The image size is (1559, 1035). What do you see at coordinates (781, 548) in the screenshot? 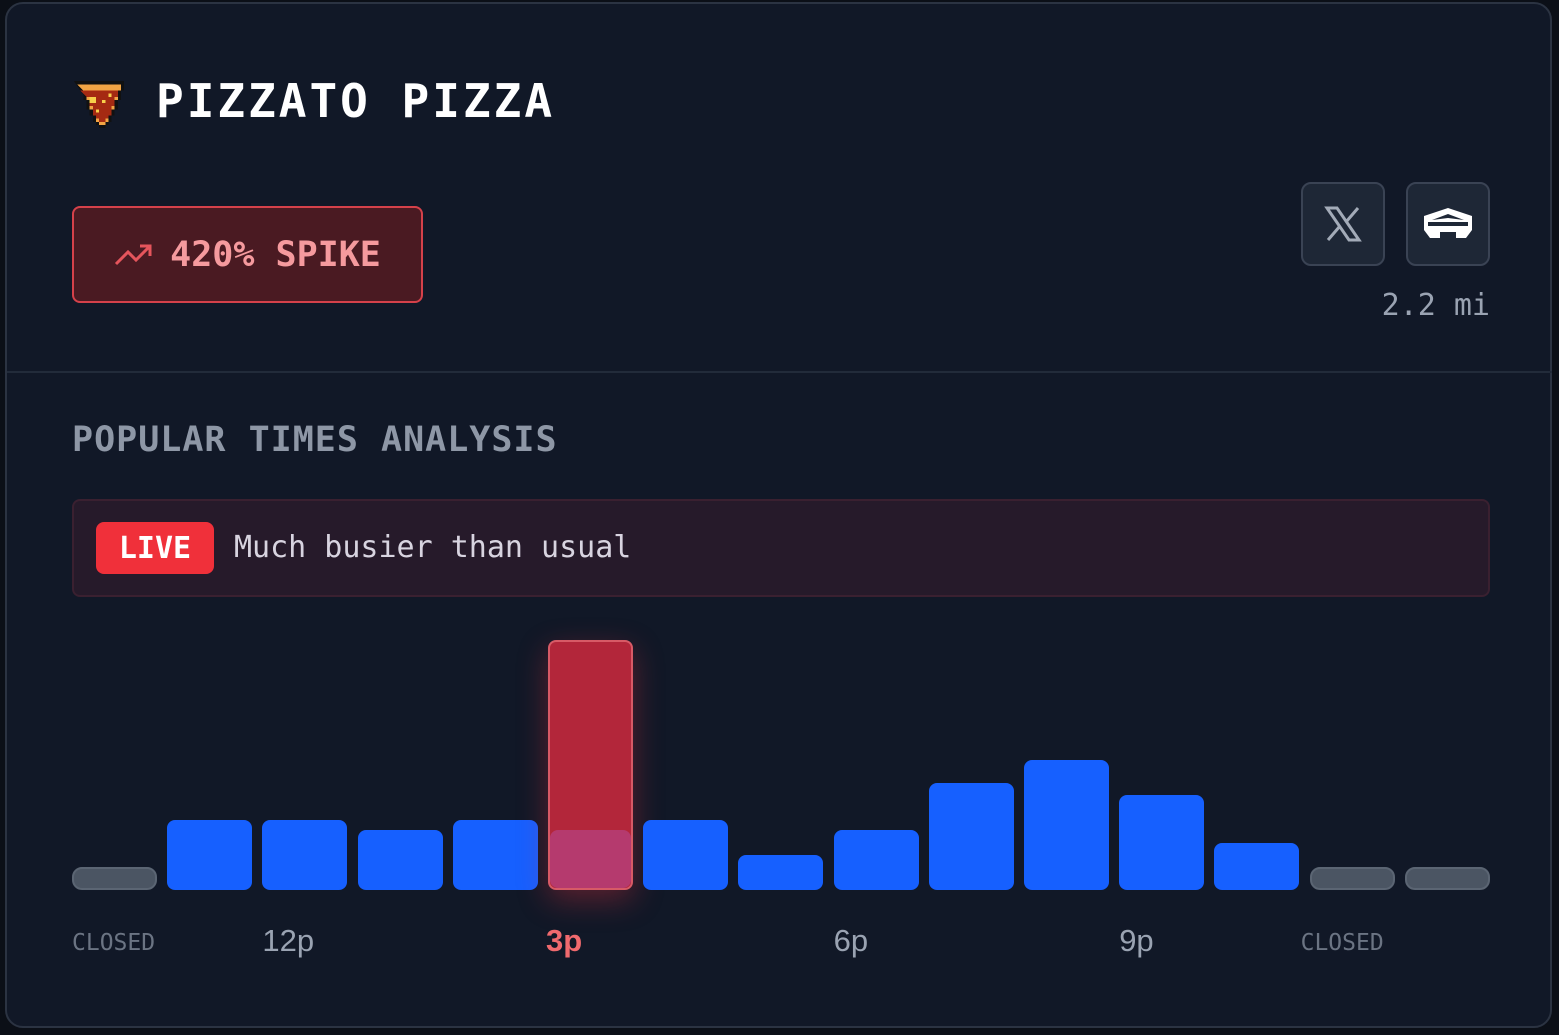
I see `live-status-banner: LIVE Much busier than usual` at bounding box center [781, 548].